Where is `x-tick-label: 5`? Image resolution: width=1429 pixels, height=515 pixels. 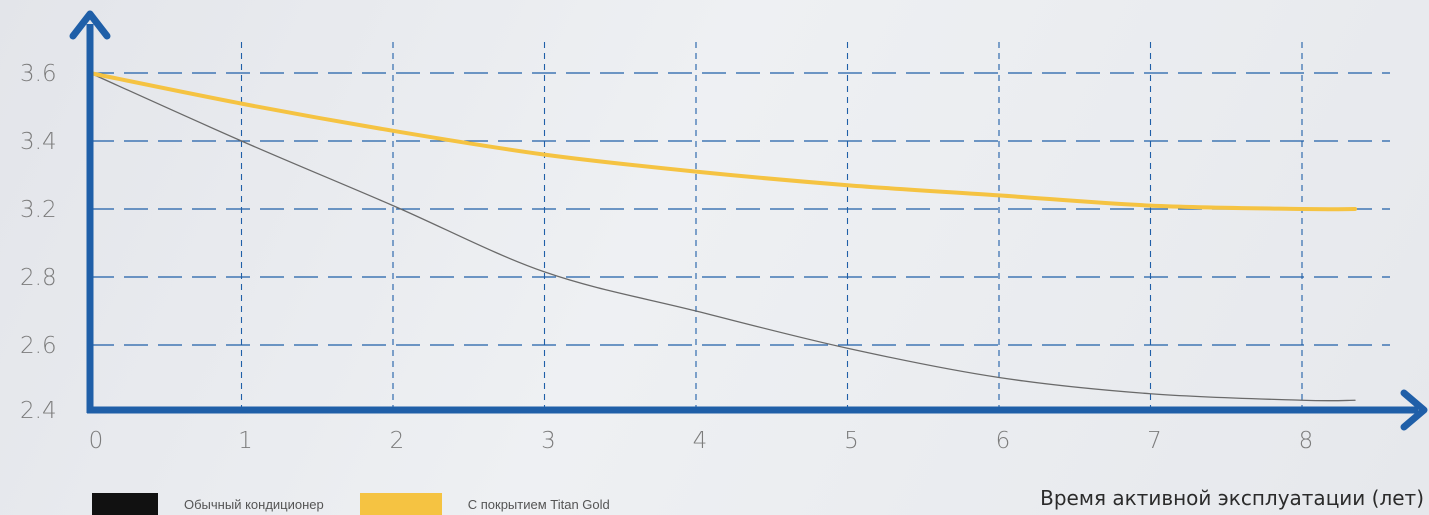 x-tick-label: 5 is located at coordinates (851, 441).